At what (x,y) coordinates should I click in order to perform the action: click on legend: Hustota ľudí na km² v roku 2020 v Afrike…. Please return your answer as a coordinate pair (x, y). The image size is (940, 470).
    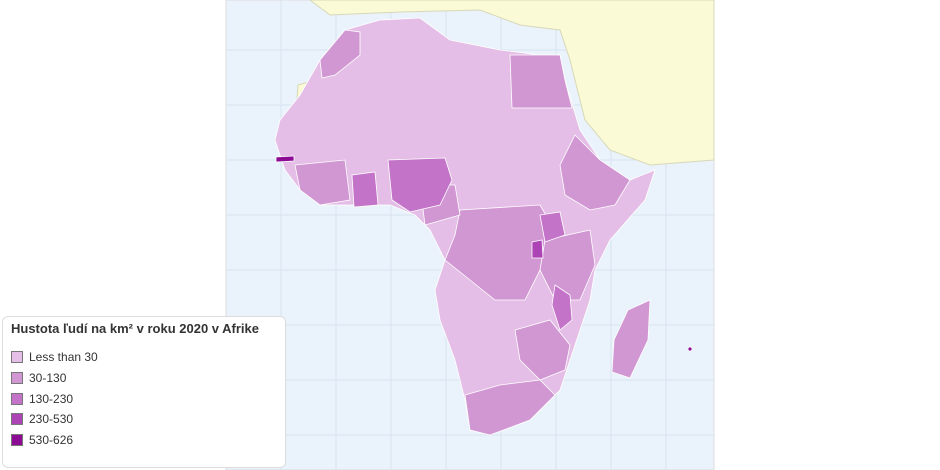
    Looking at the image, I should click on (144, 392).